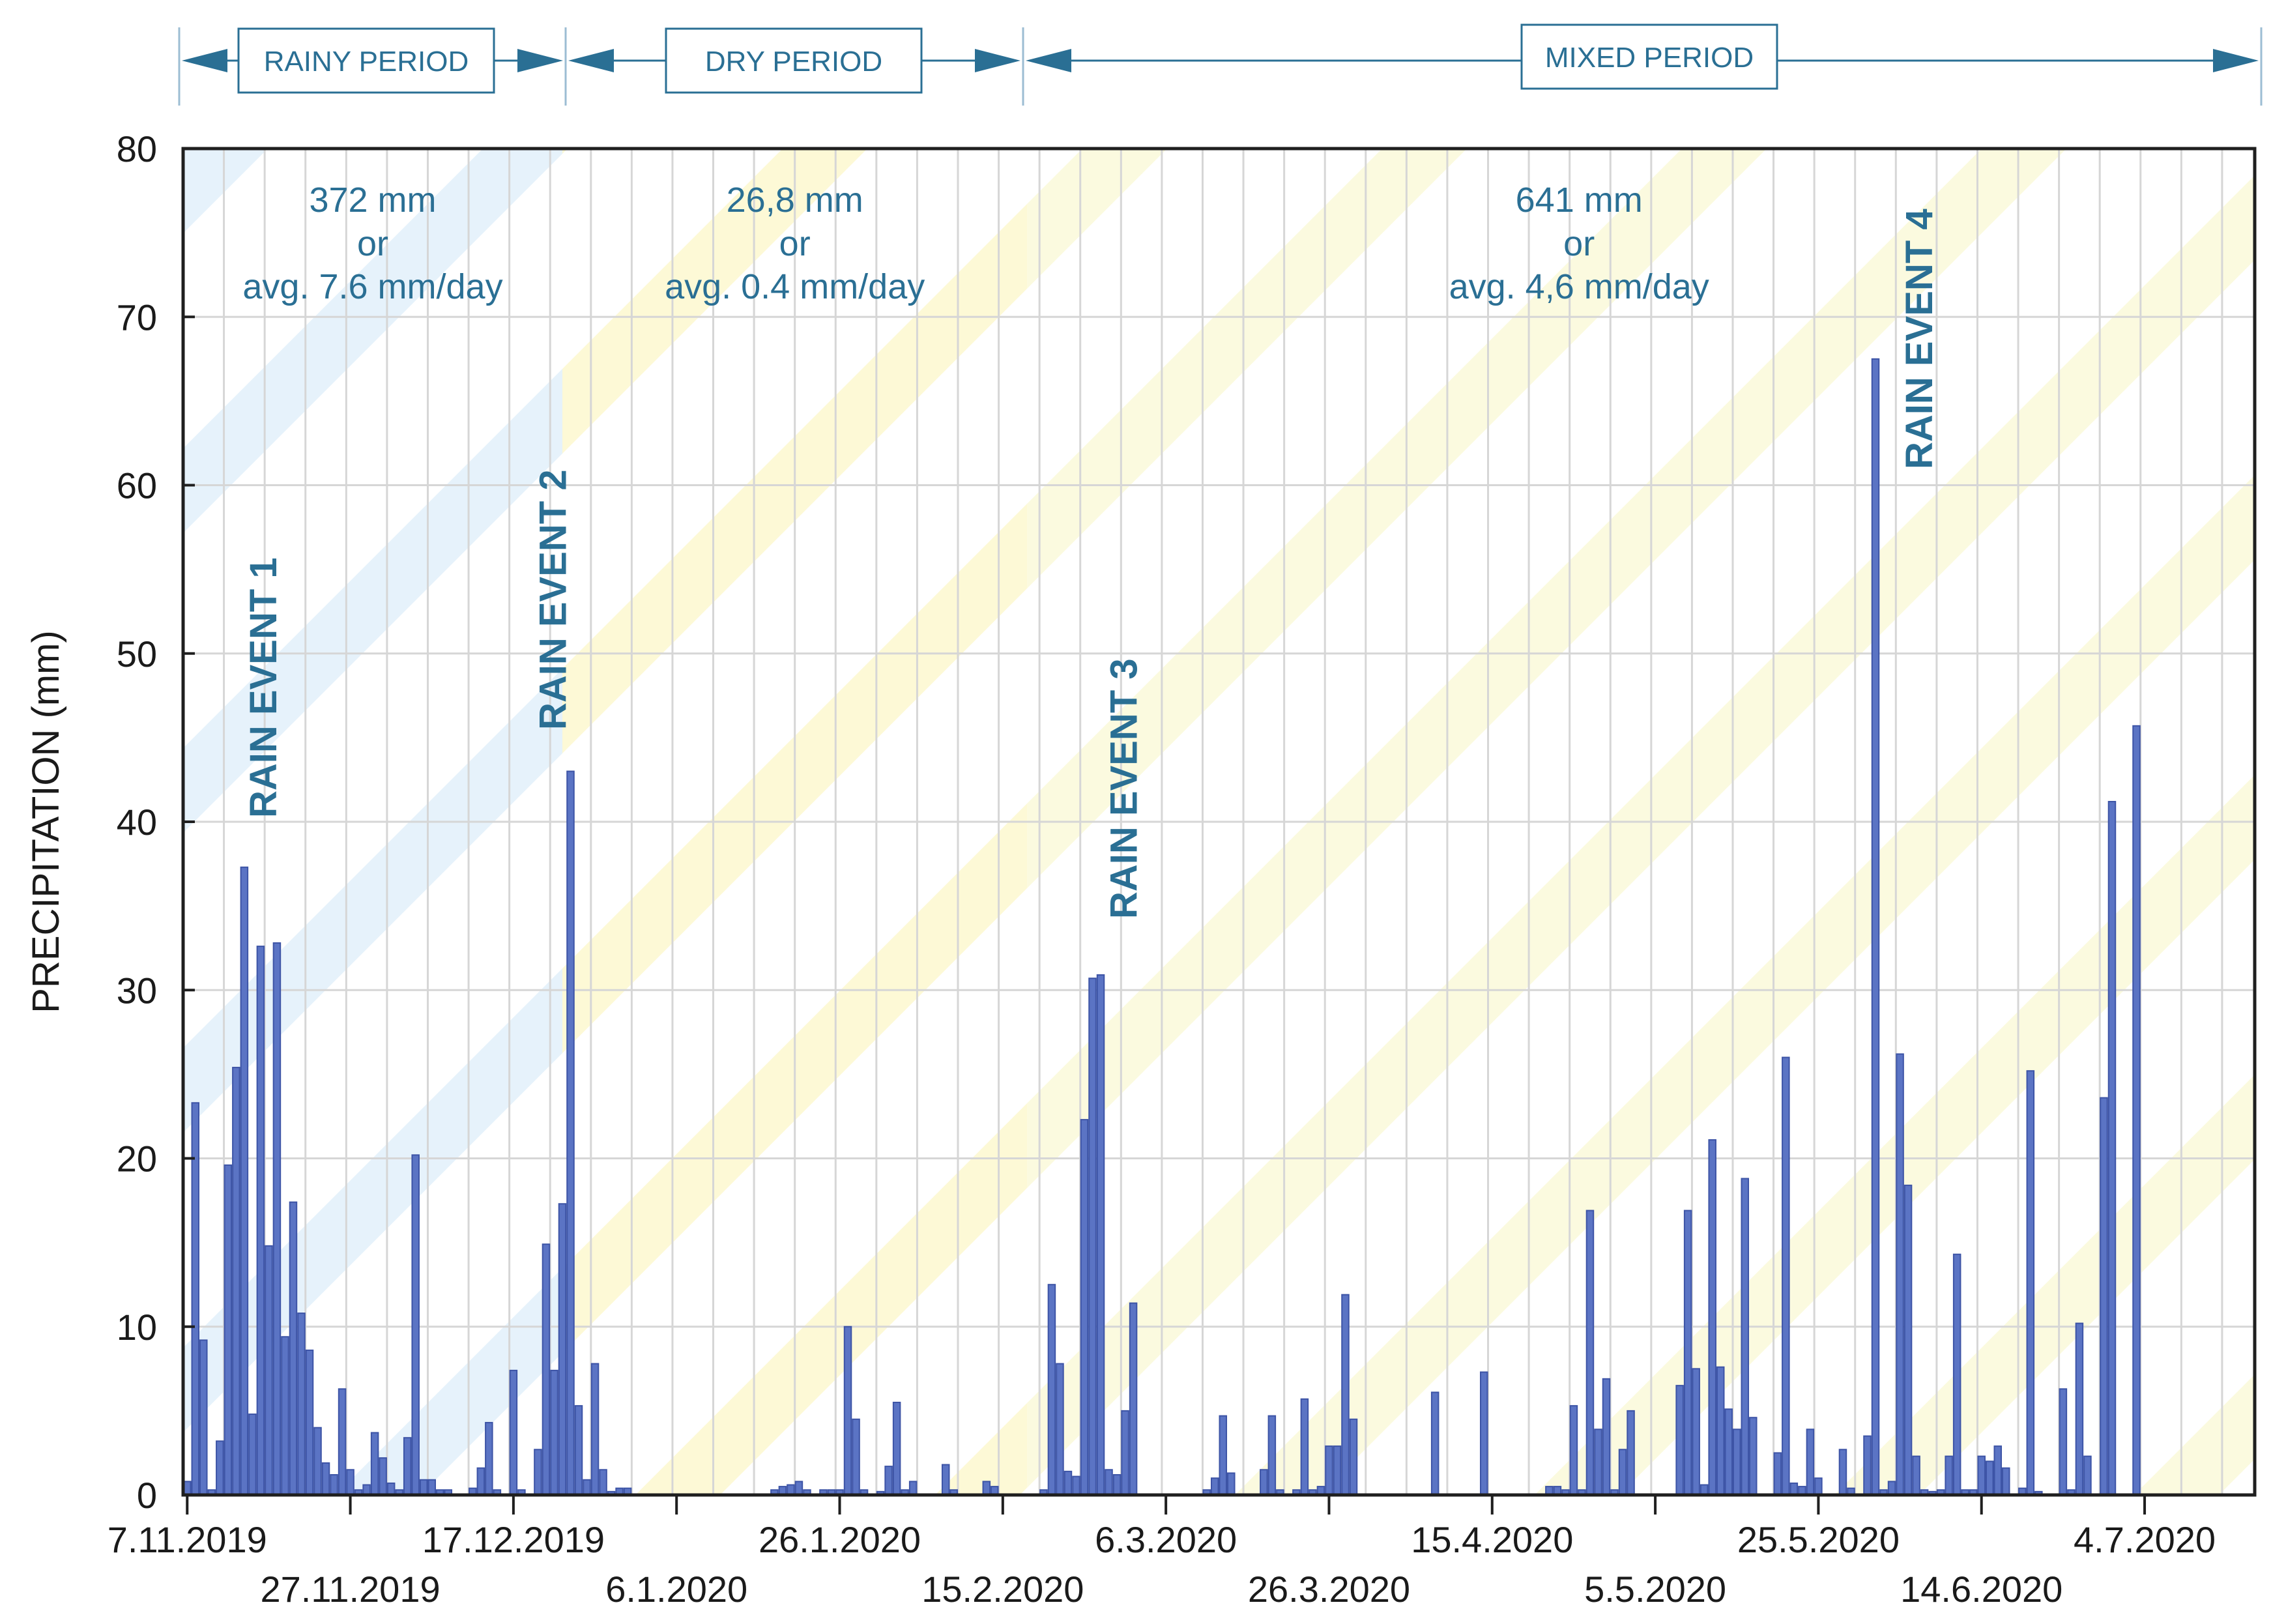 Image resolution: width=2286 pixels, height=1624 pixels. I want to click on x-tick-label: 26.3.2020, so click(1329, 1590).